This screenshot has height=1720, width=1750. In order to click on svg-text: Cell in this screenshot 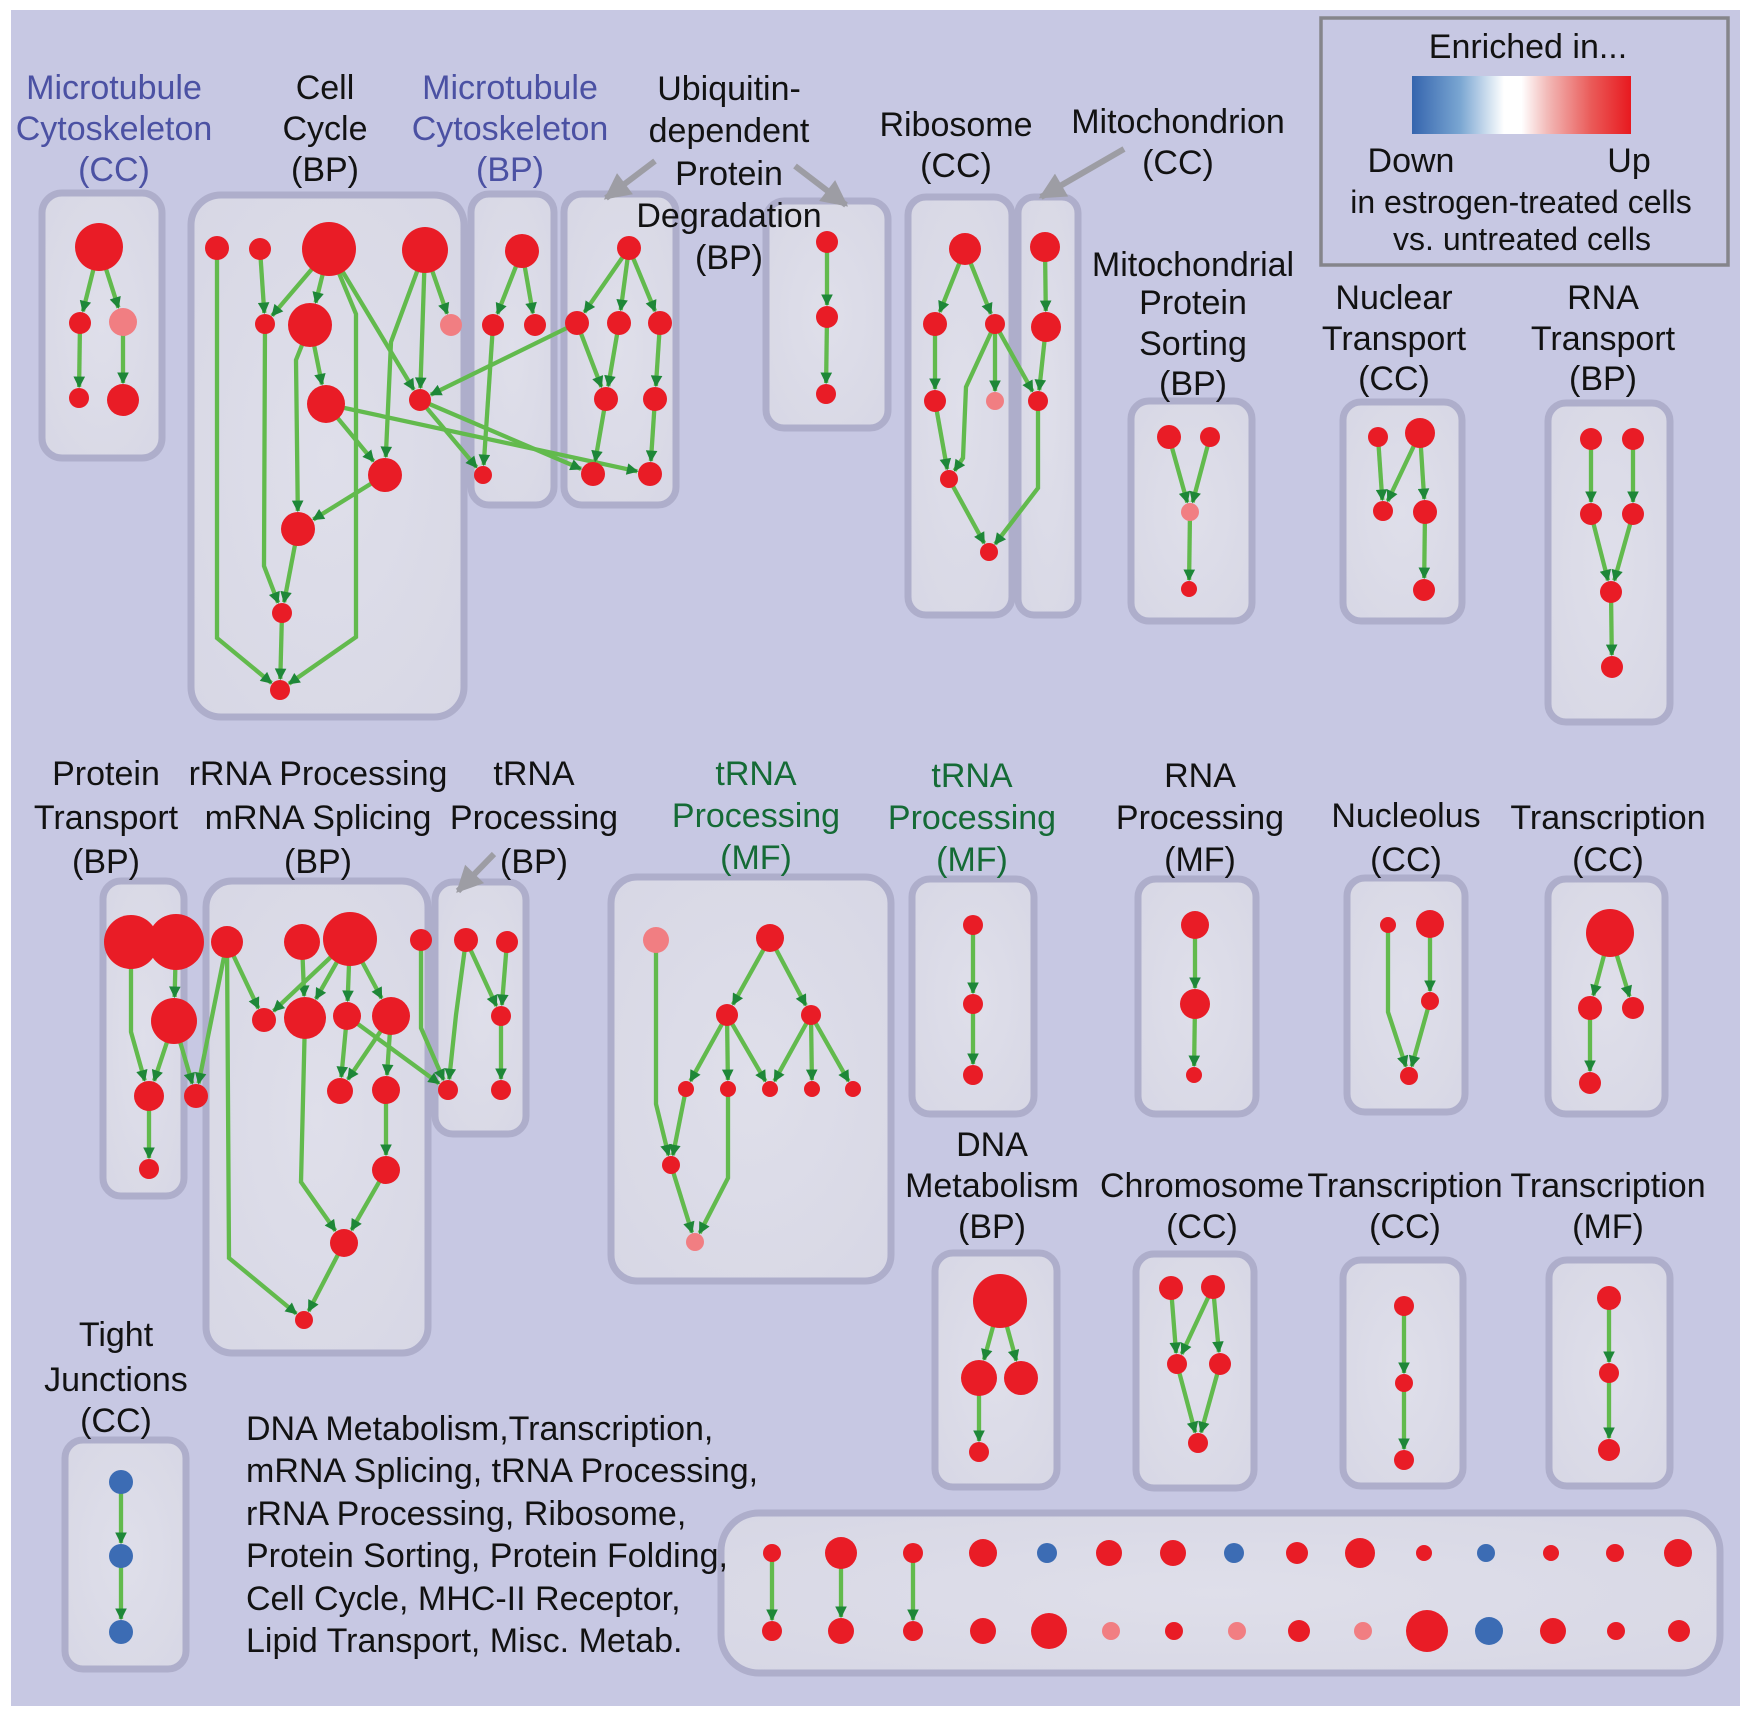, I will do `click(325, 88)`.